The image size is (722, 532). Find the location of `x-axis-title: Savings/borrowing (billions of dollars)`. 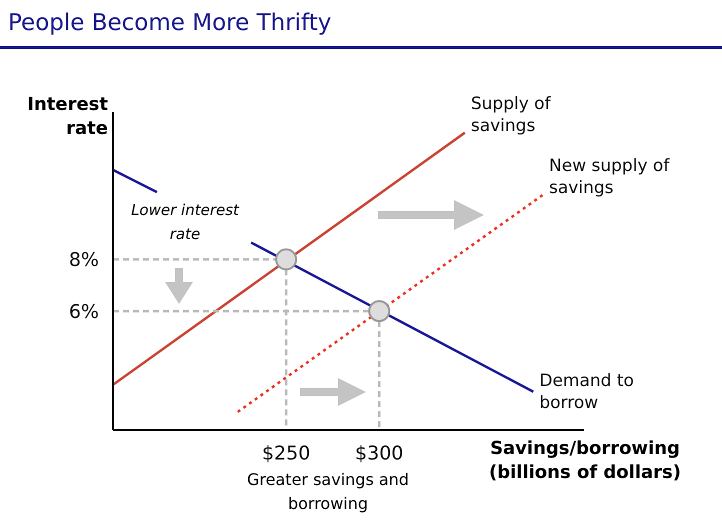

x-axis-title: Savings/borrowing (billions of dollars) is located at coordinates (585, 461).